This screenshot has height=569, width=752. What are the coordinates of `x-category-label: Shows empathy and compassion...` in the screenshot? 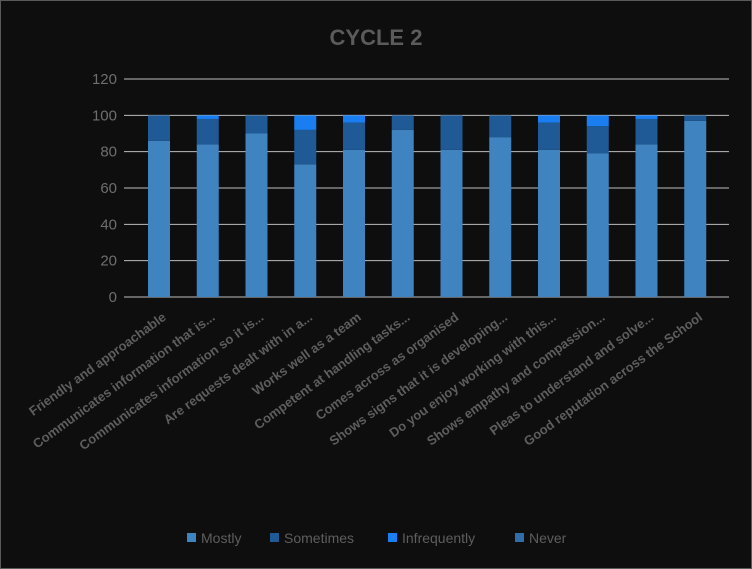 It's located at (516, 378).